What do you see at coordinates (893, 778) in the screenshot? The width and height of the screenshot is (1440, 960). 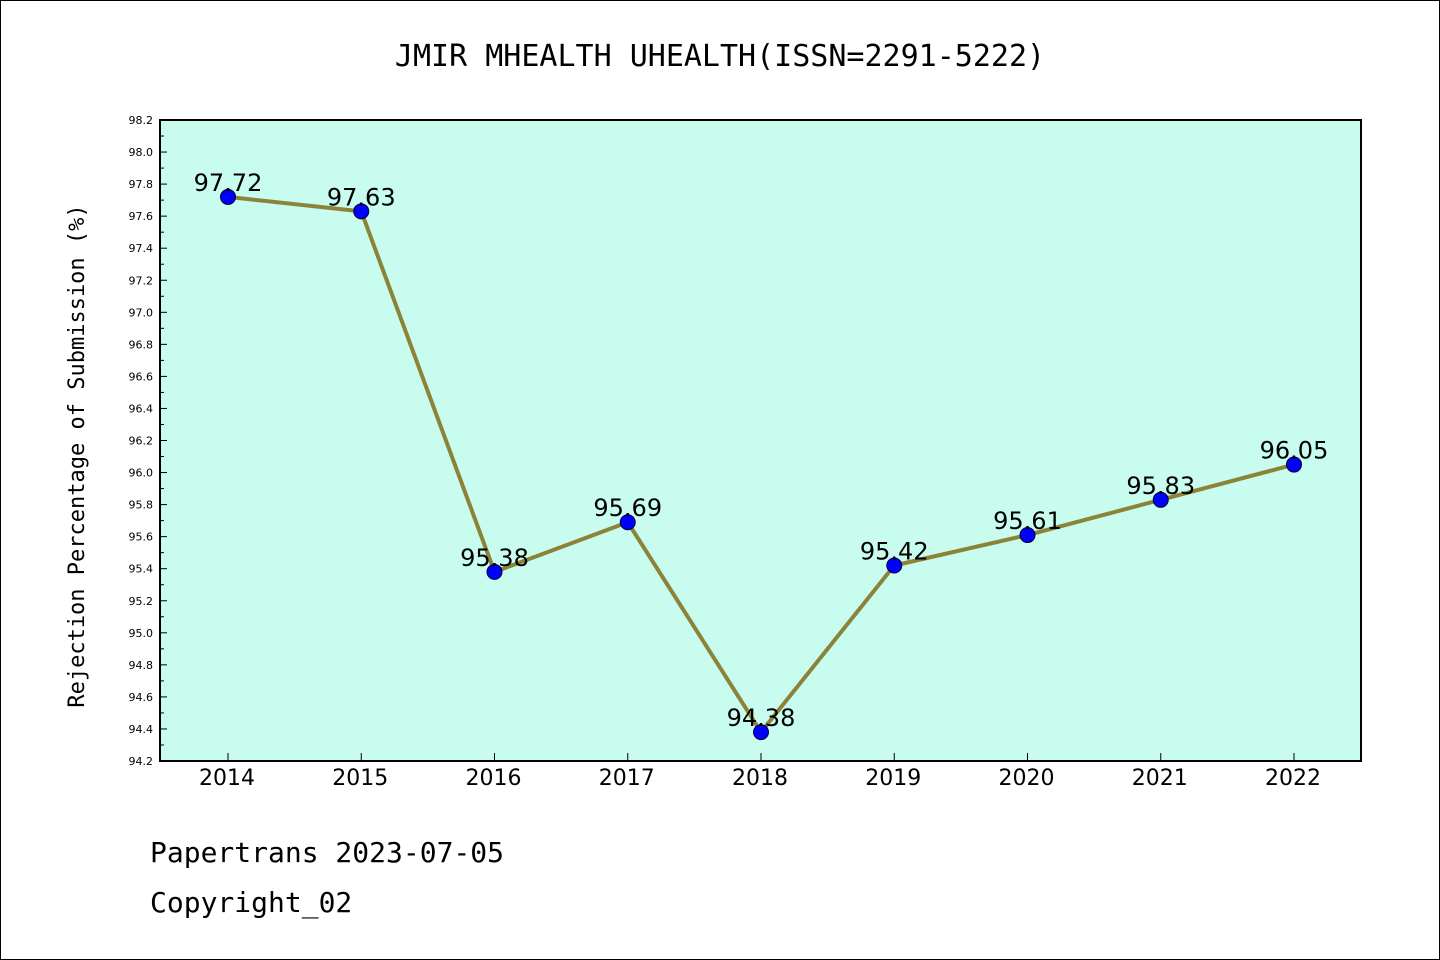 I see `x-tick-label: 2019` at bounding box center [893, 778].